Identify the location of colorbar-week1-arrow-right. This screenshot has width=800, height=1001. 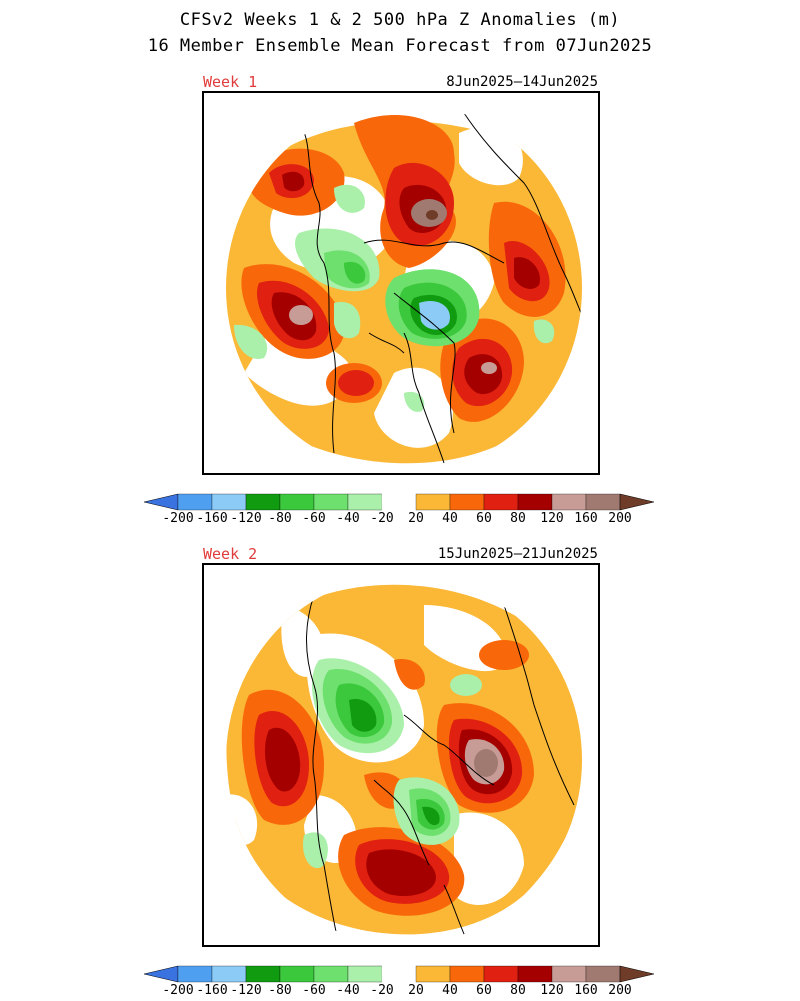
(637, 502).